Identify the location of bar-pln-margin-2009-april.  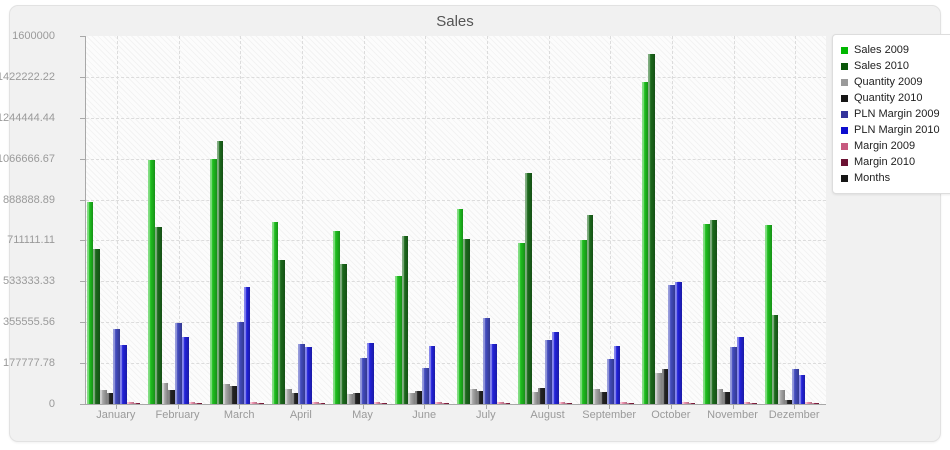
(302, 374).